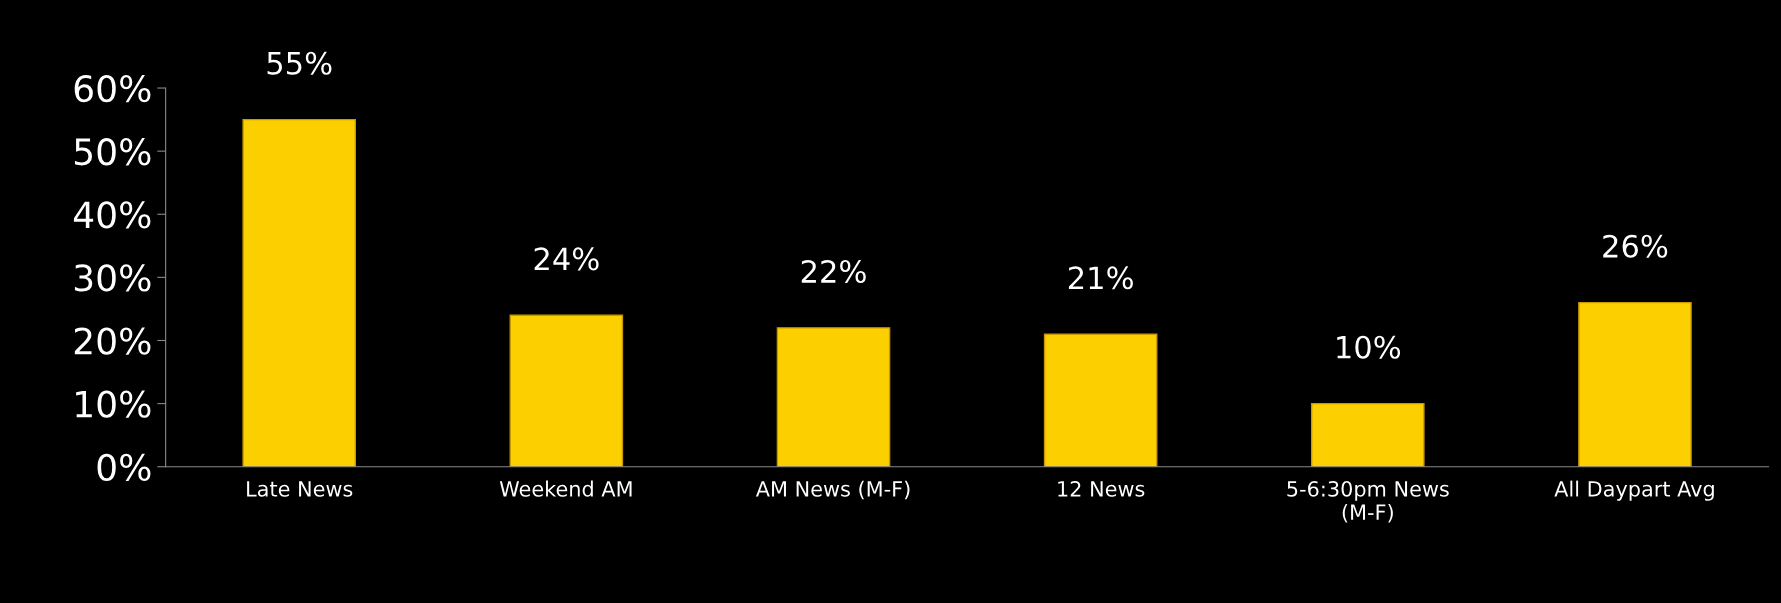  I want to click on y-tick-label: 0%, so click(124, 467).